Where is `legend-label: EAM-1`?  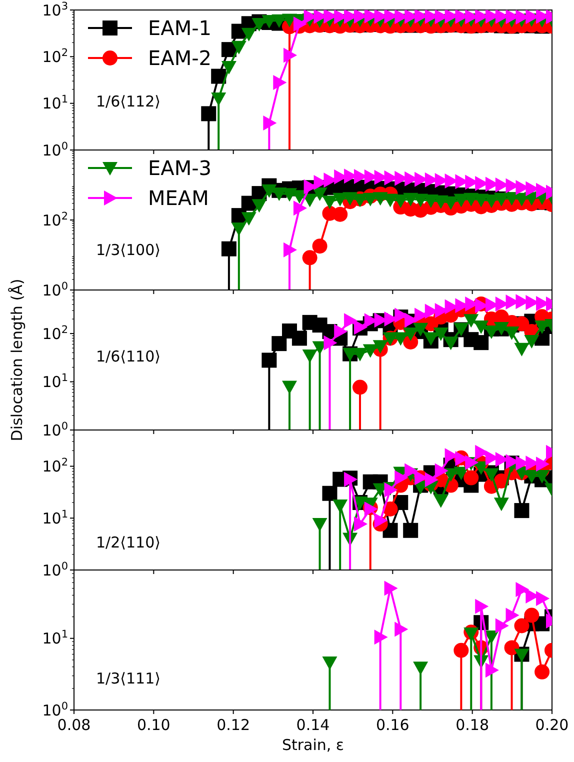
legend-label: EAM-1 is located at coordinates (180, 28).